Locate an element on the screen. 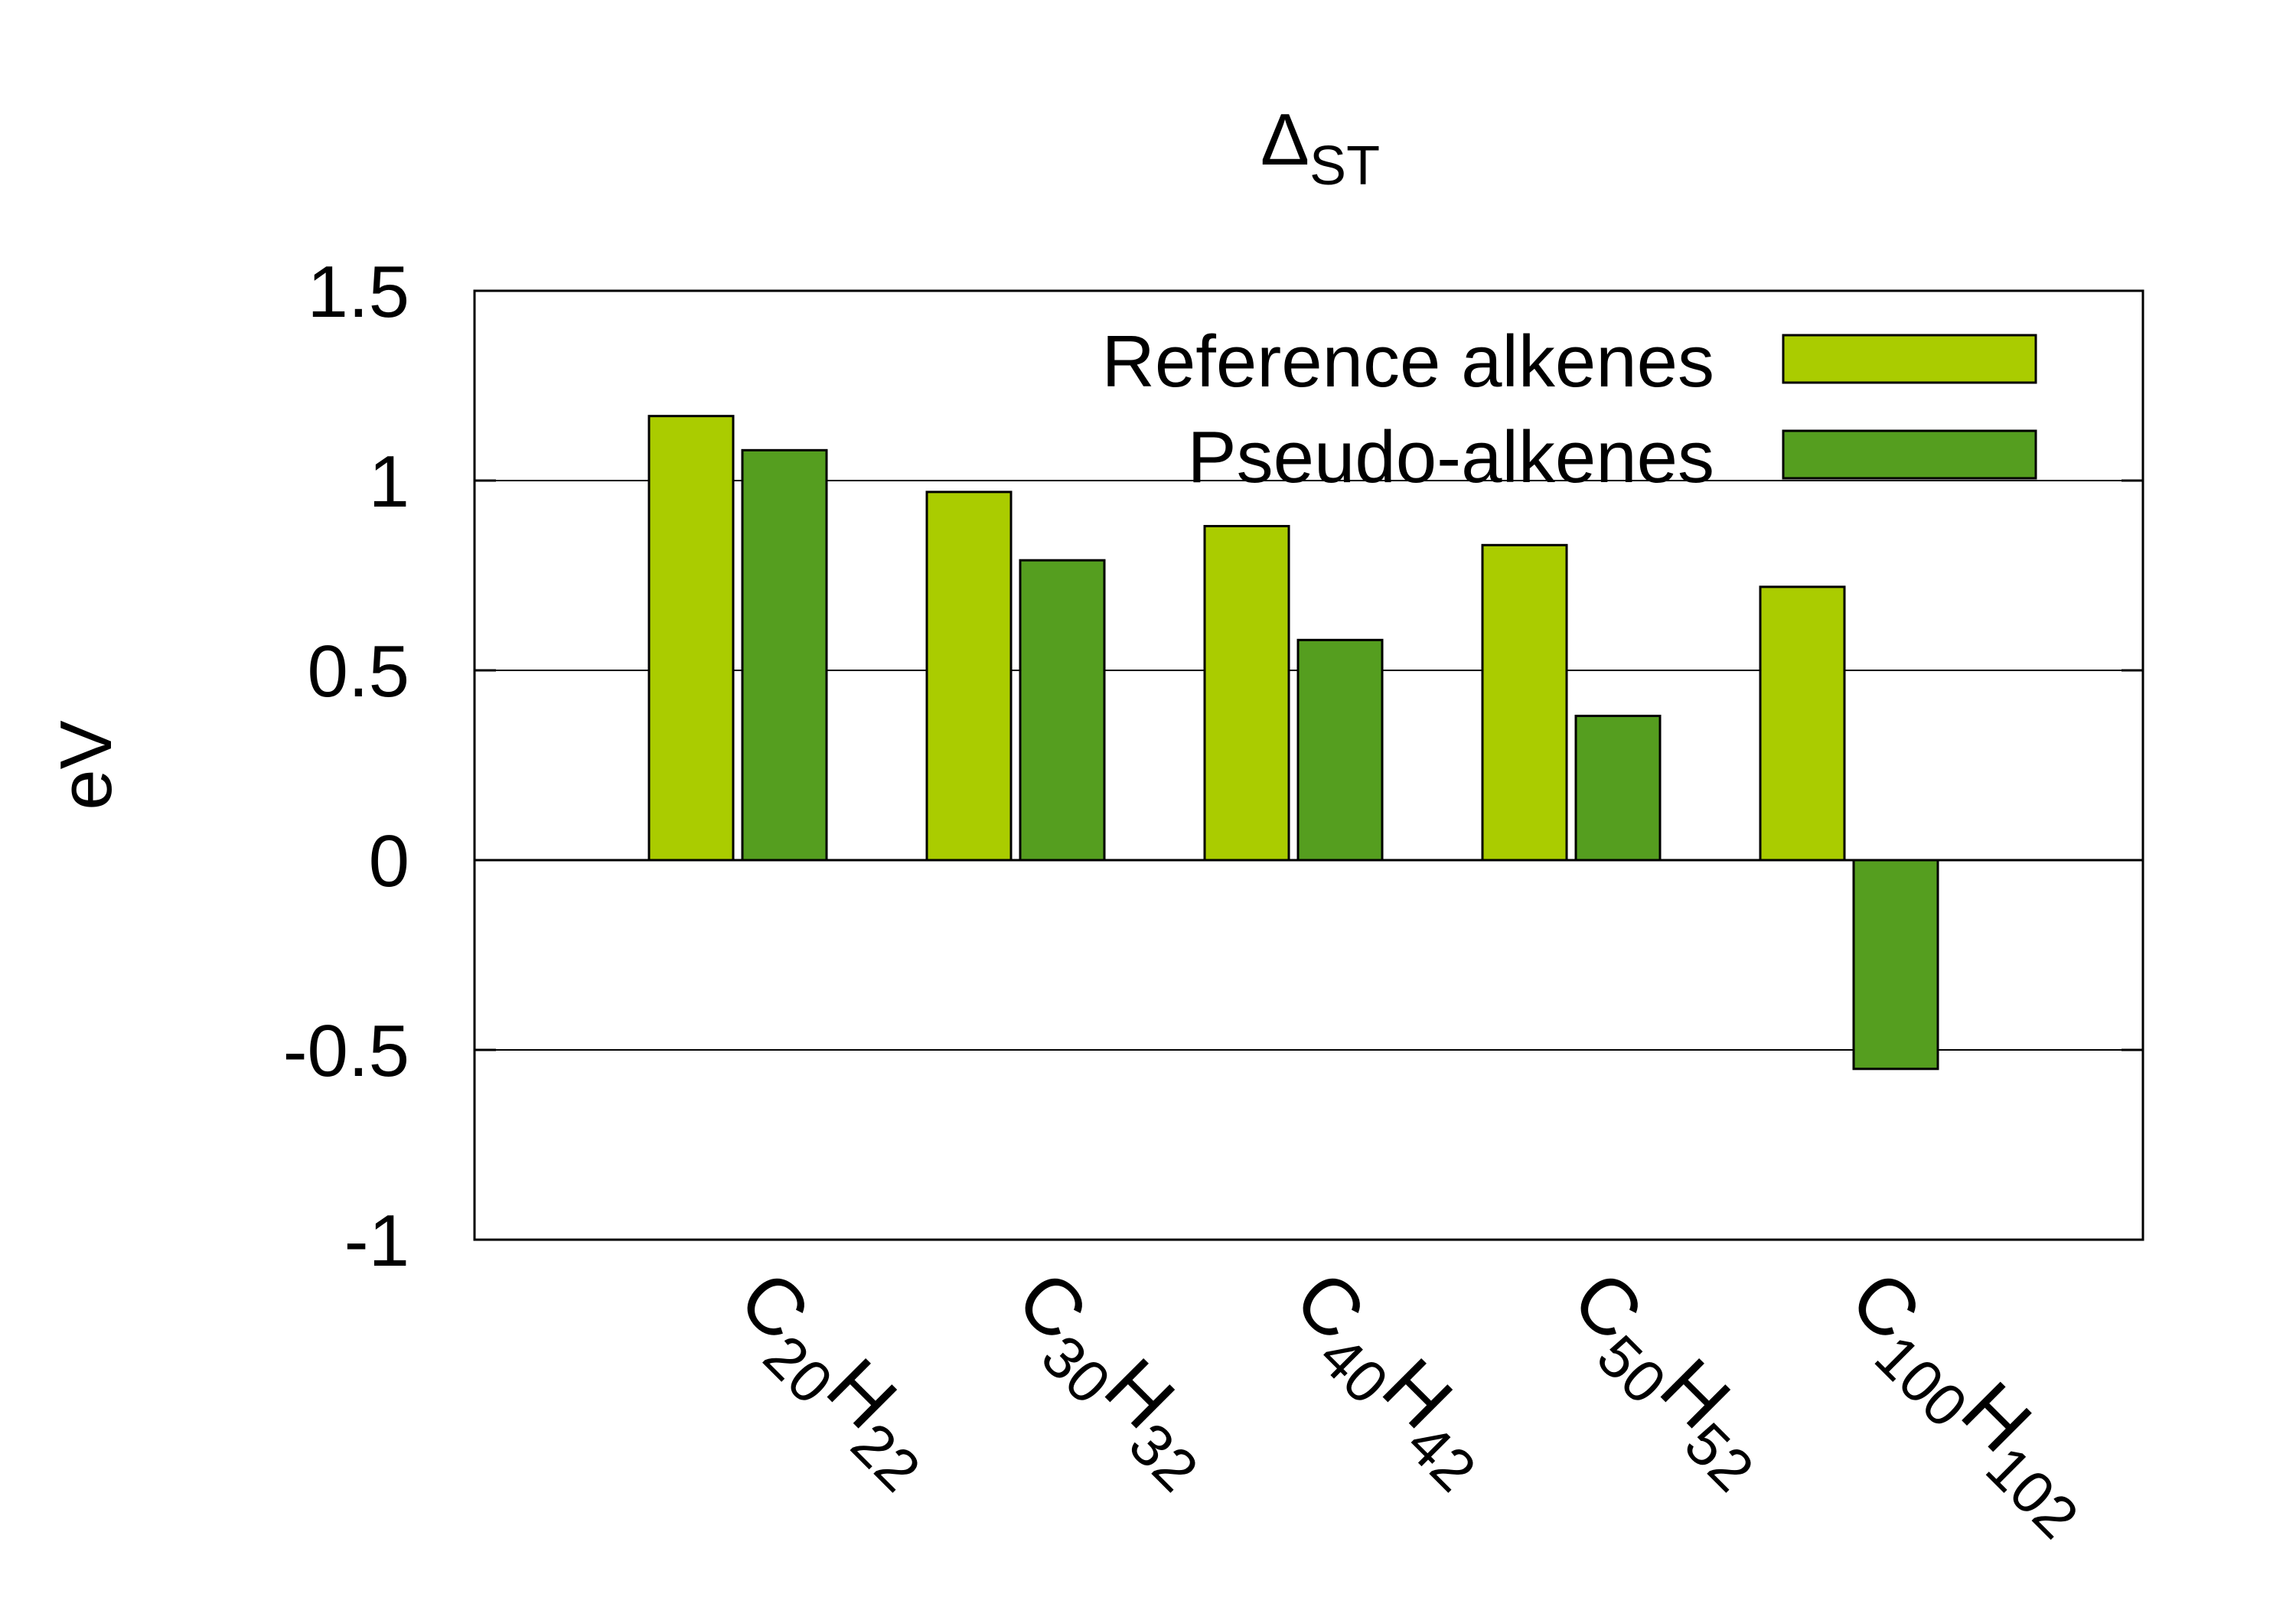  x-tick-label: C50H52 is located at coordinates (1669, 1379).